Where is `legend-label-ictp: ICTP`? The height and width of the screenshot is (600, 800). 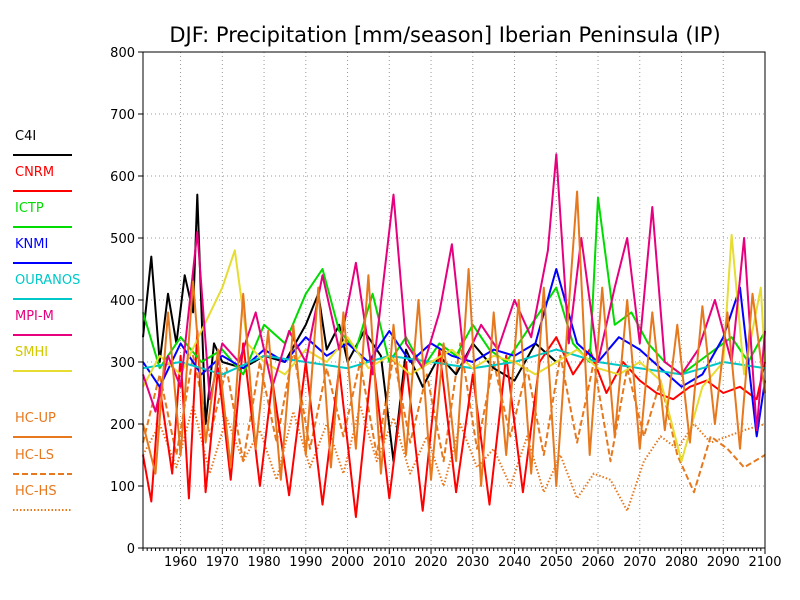
legend-label-ictp: ICTP is located at coordinates (29, 208).